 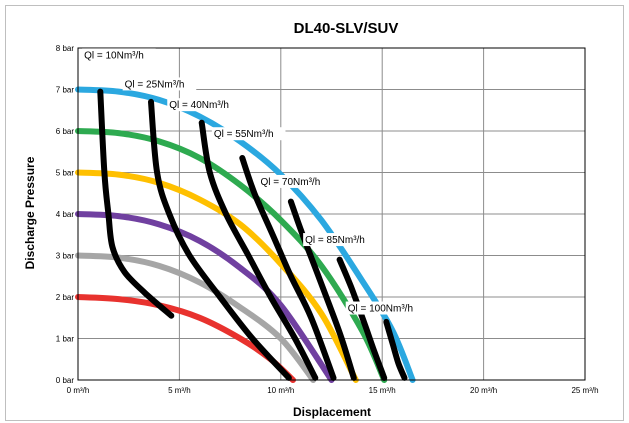 What do you see at coordinates (584, 390) in the screenshot?
I see `x-tick-label: 25 m³/h` at bounding box center [584, 390].